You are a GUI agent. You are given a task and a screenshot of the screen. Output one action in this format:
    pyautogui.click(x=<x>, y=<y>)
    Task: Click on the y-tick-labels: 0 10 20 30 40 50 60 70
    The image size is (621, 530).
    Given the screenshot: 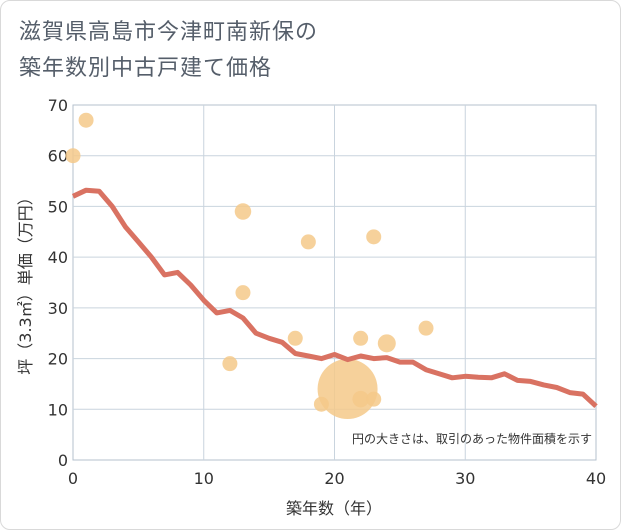 What is the action you would take?
    pyautogui.click(x=58, y=283)
    